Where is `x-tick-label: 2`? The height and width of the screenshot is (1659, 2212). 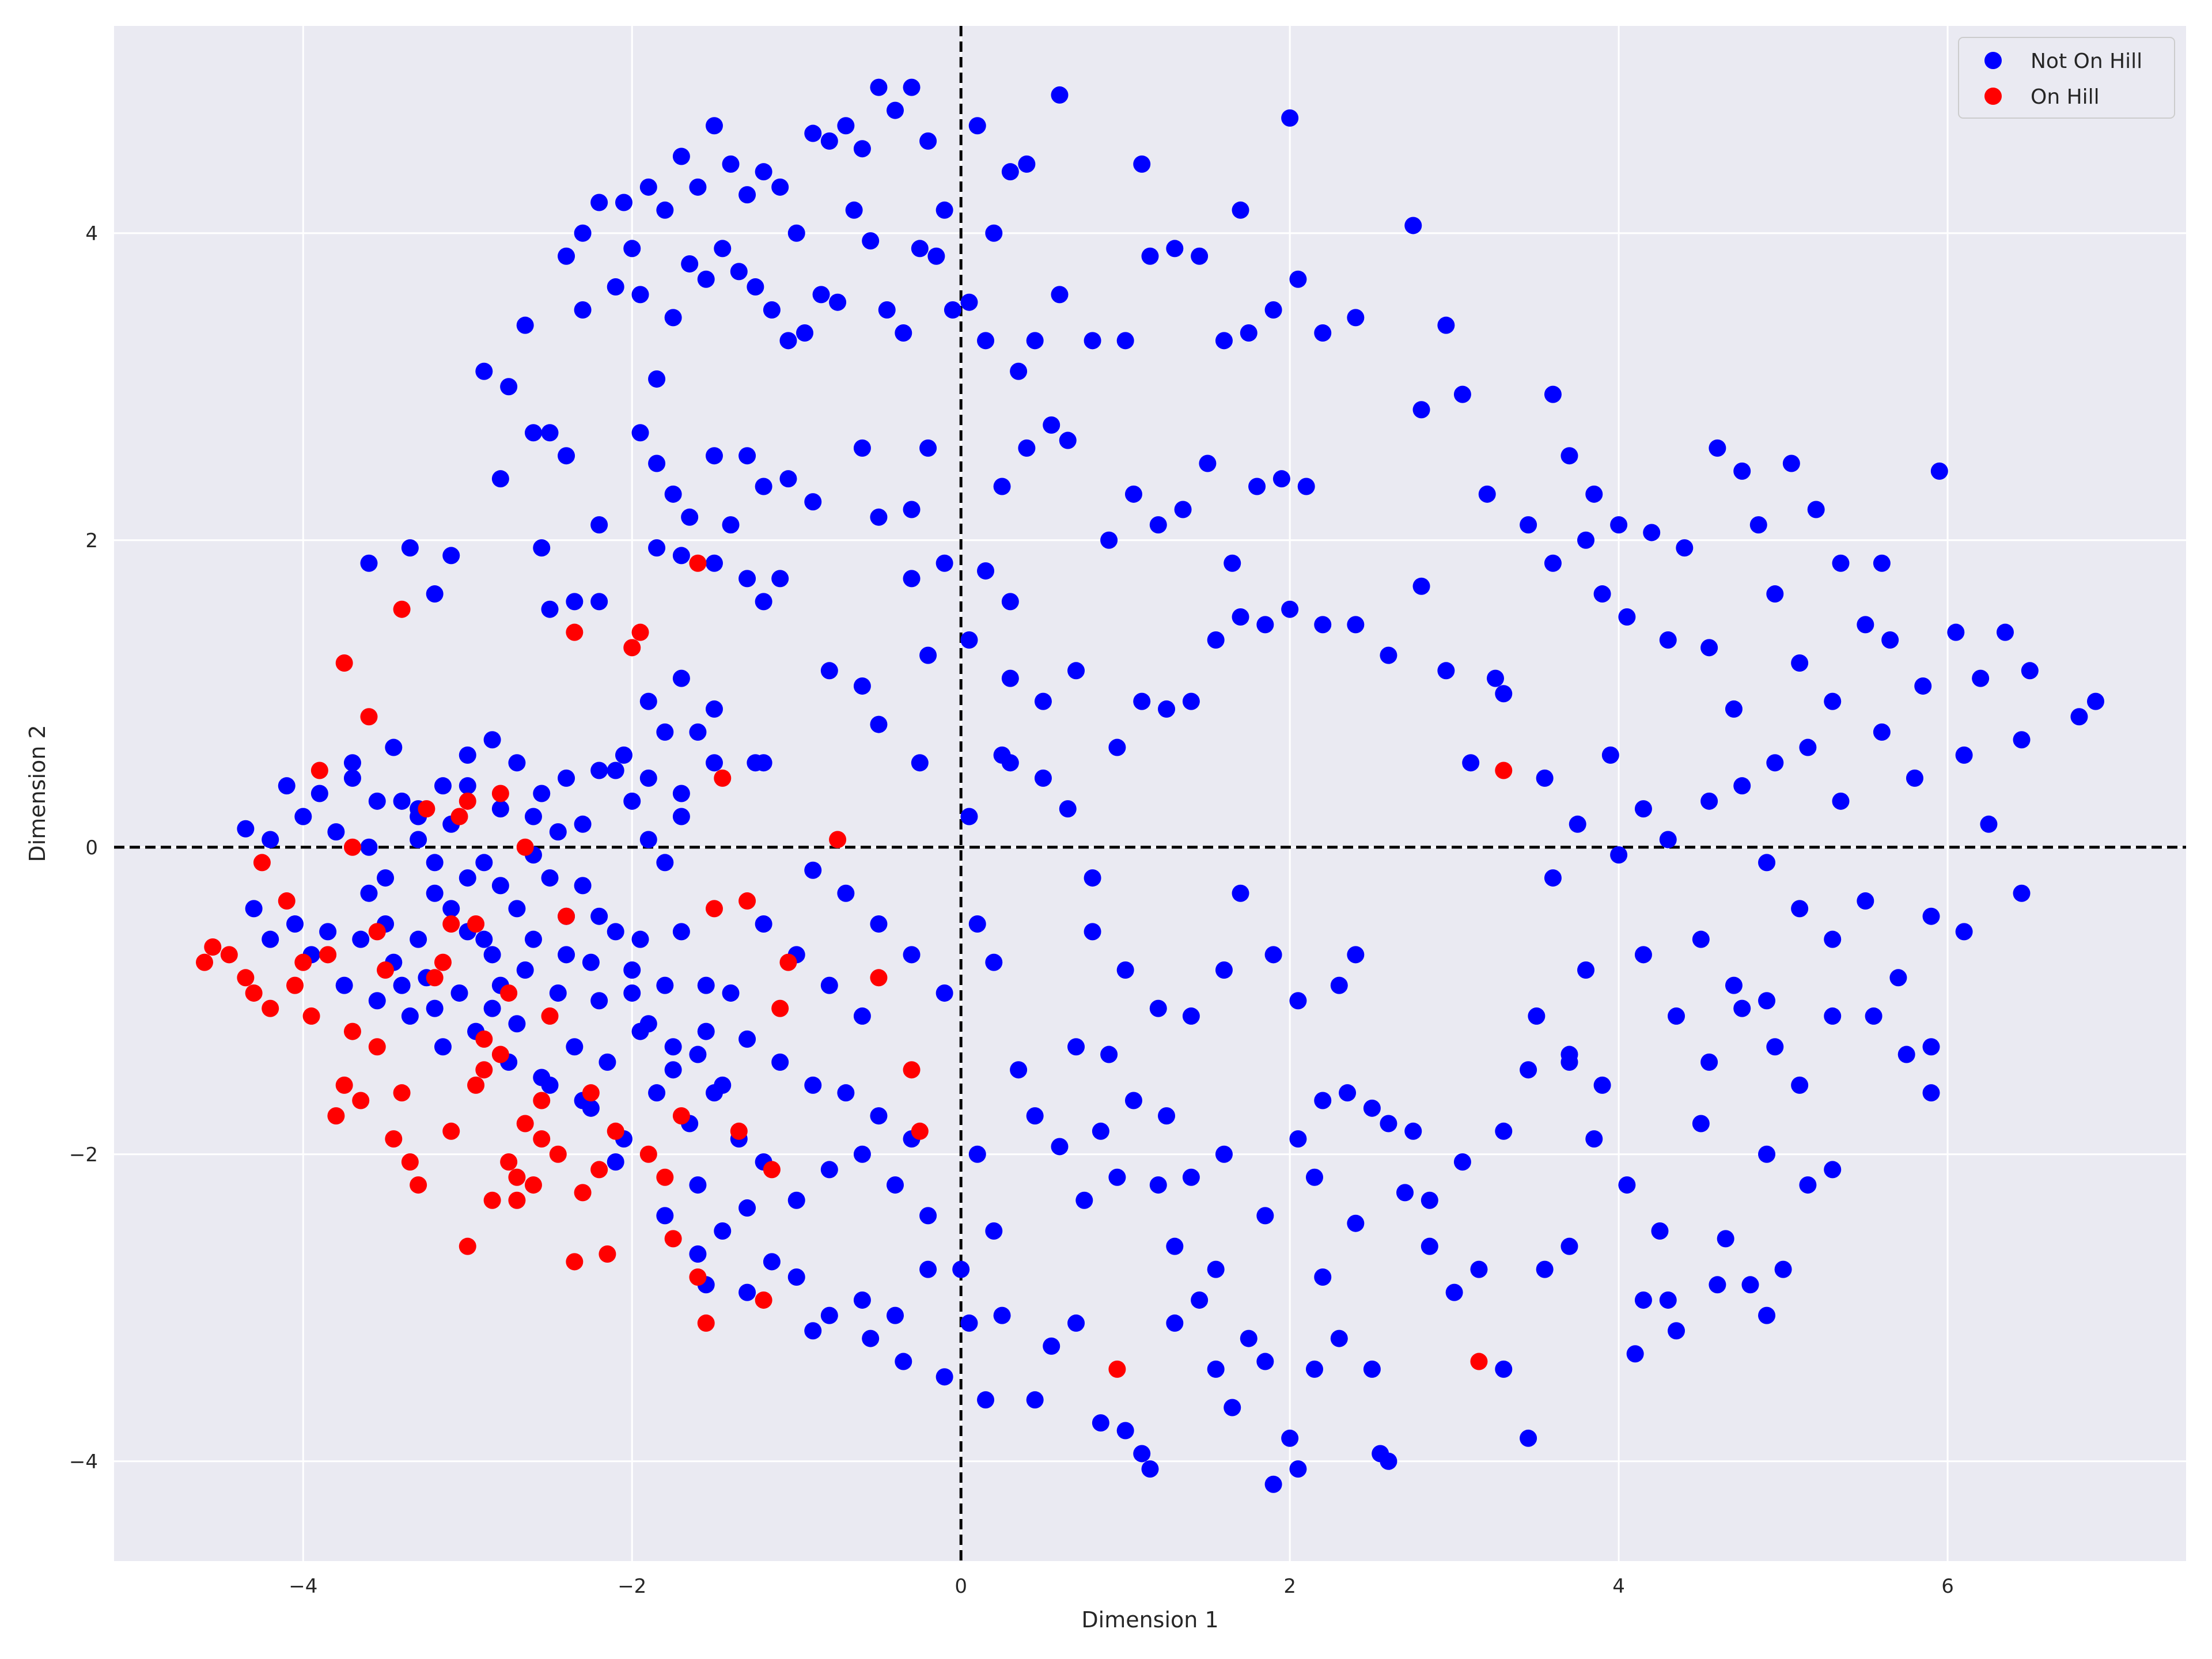
x-tick-label: 2 is located at coordinates (1289, 1586).